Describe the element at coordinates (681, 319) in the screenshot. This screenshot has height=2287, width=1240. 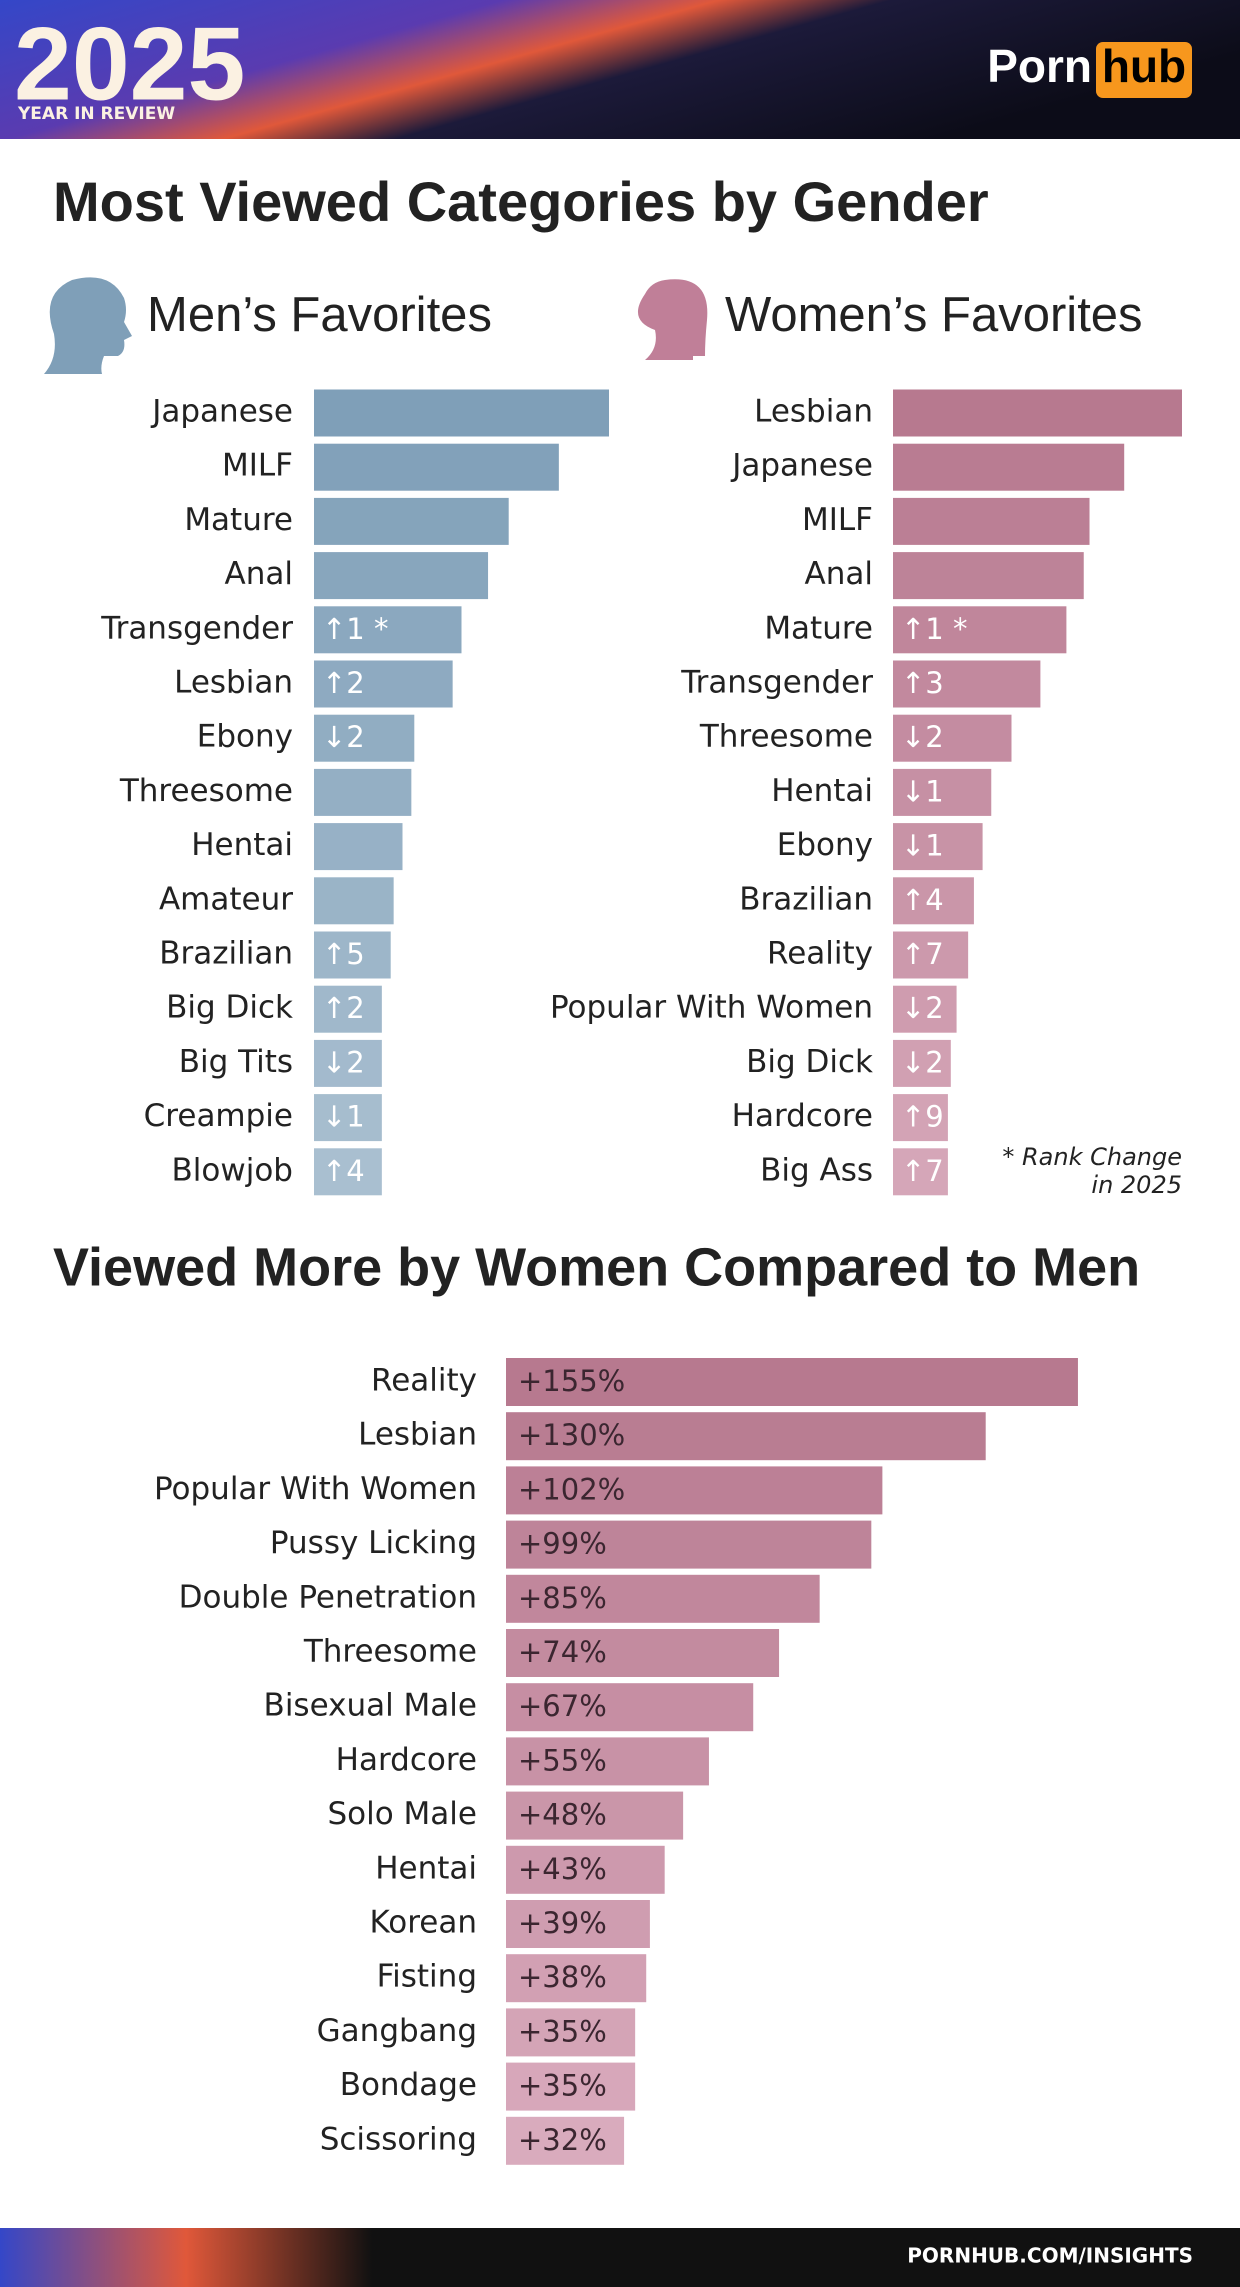
I see `female-icon` at that location.